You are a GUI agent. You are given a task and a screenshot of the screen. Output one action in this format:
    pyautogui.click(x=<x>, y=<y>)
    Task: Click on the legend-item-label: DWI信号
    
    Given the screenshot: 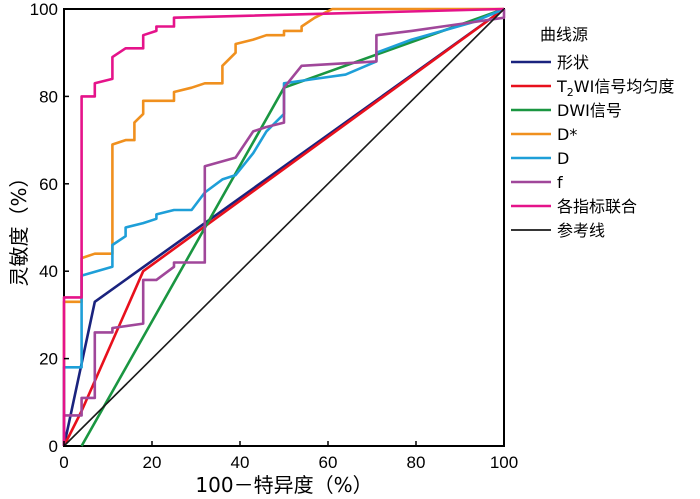 What is the action you would take?
    pyautogui.click(x=589, y=110)
    